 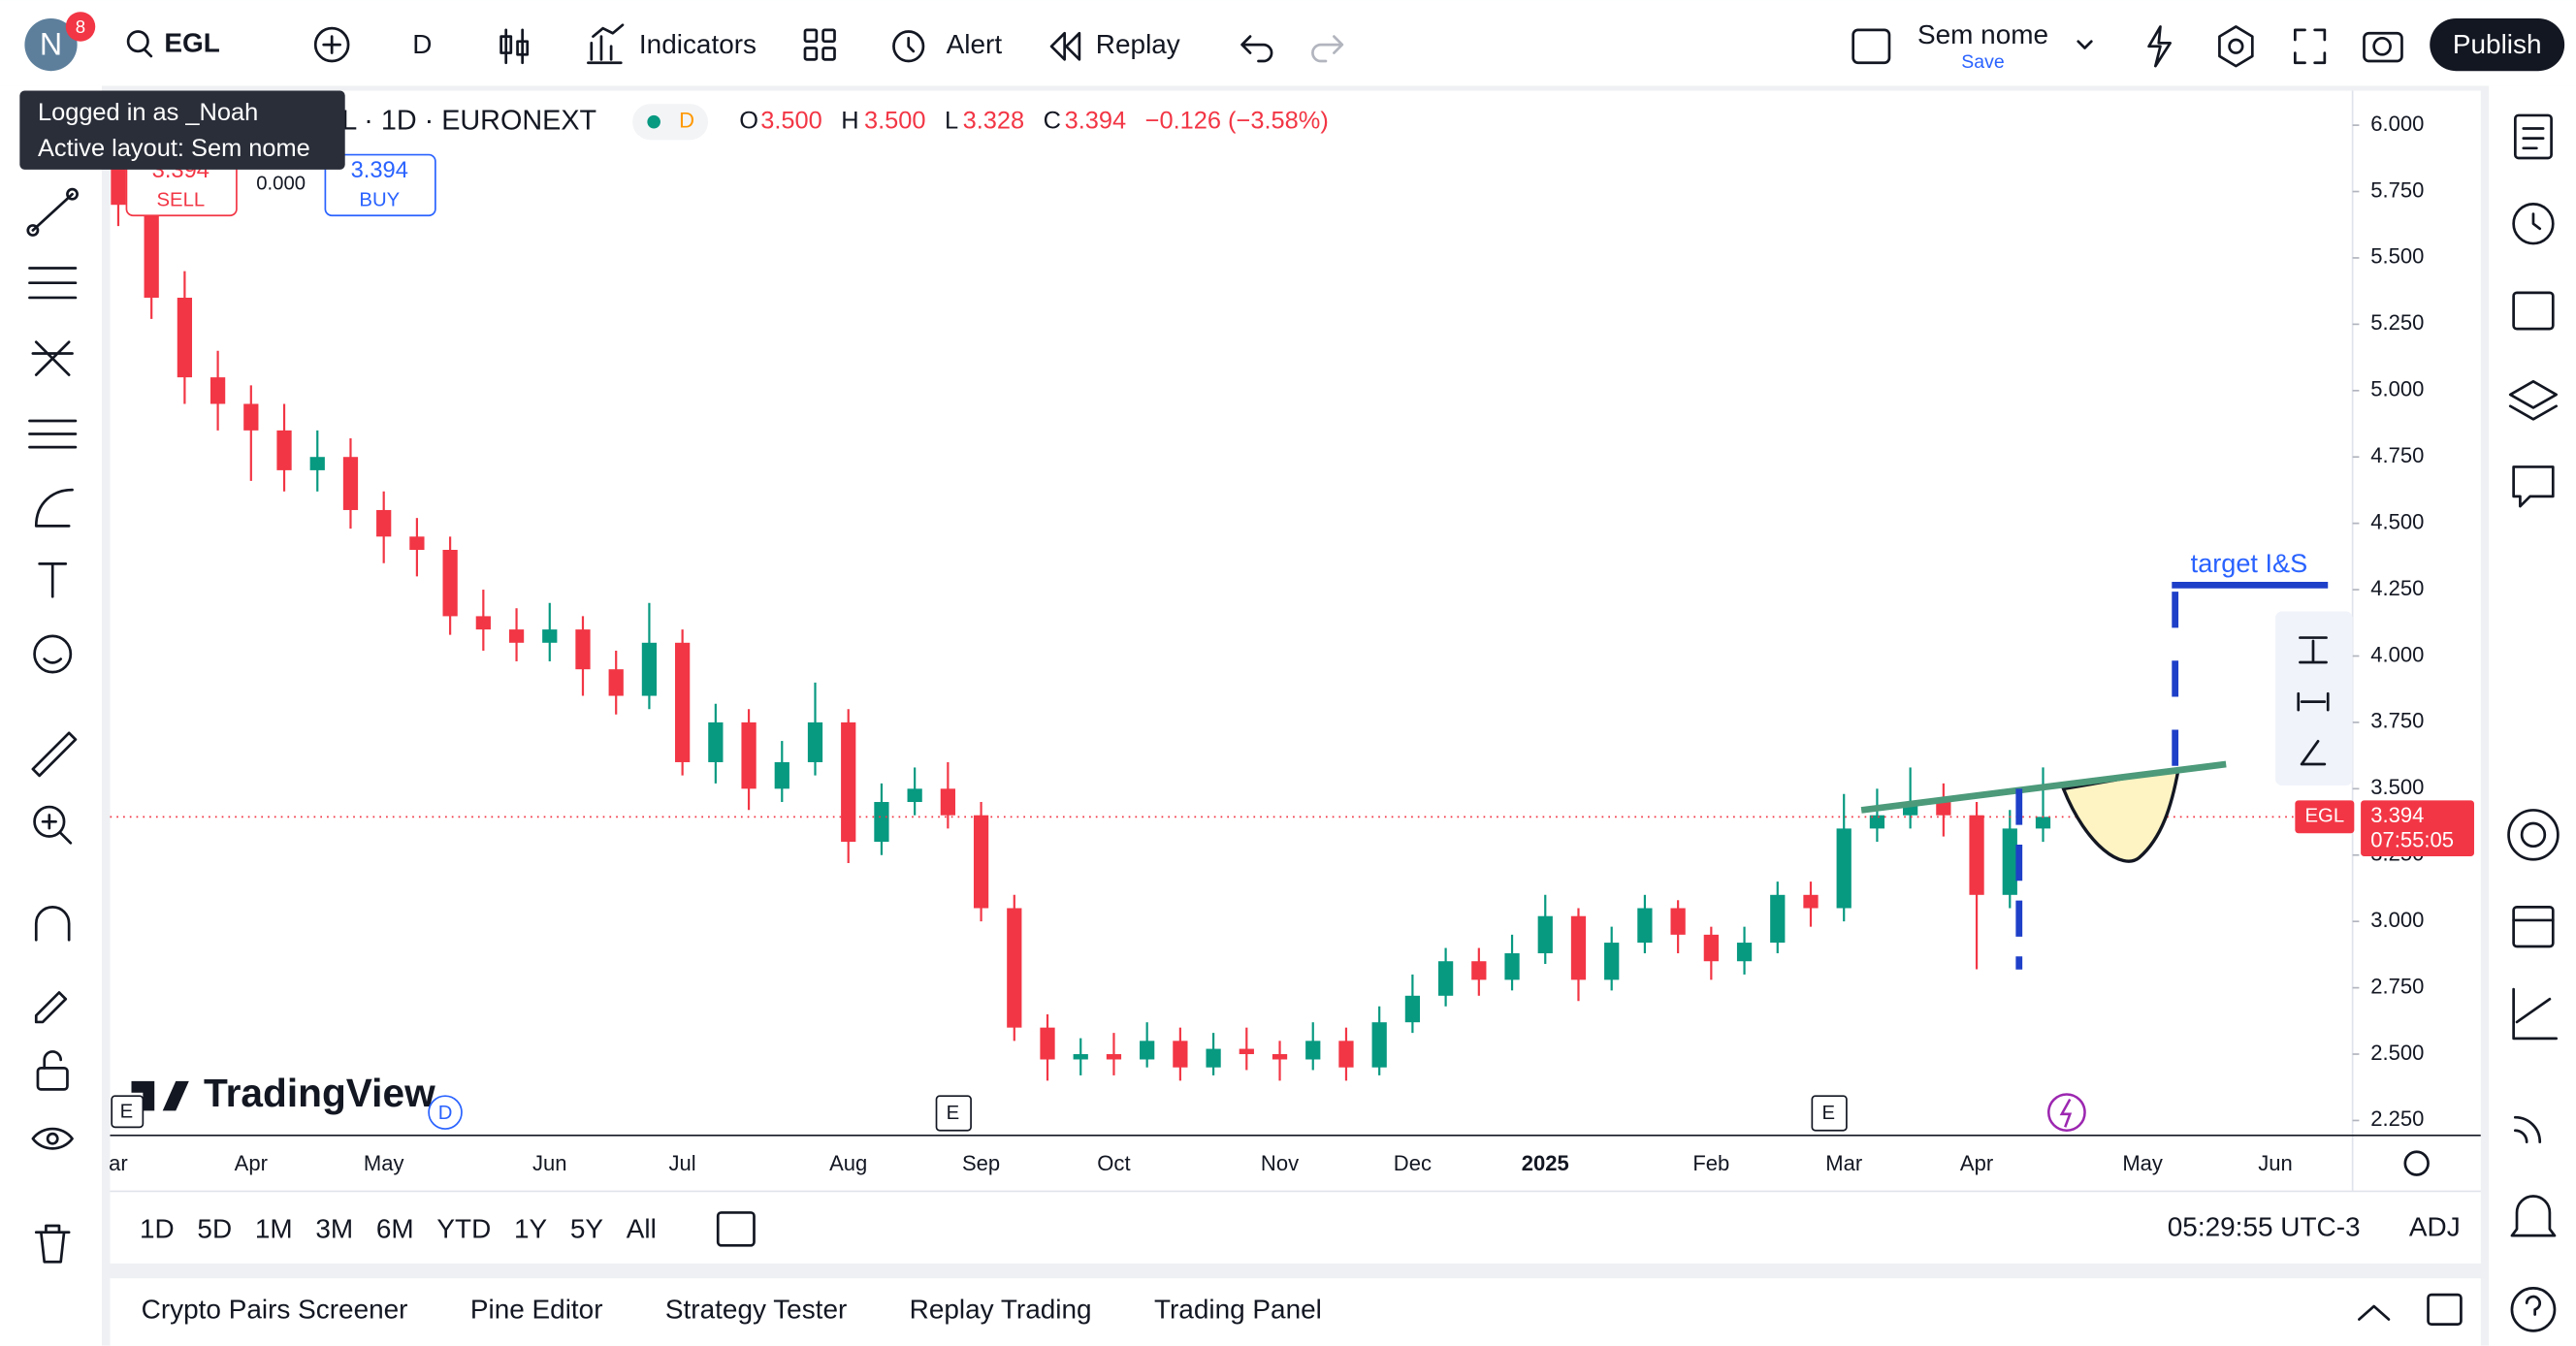 I want to click on cup-shape, so click(x=2121, y=815).